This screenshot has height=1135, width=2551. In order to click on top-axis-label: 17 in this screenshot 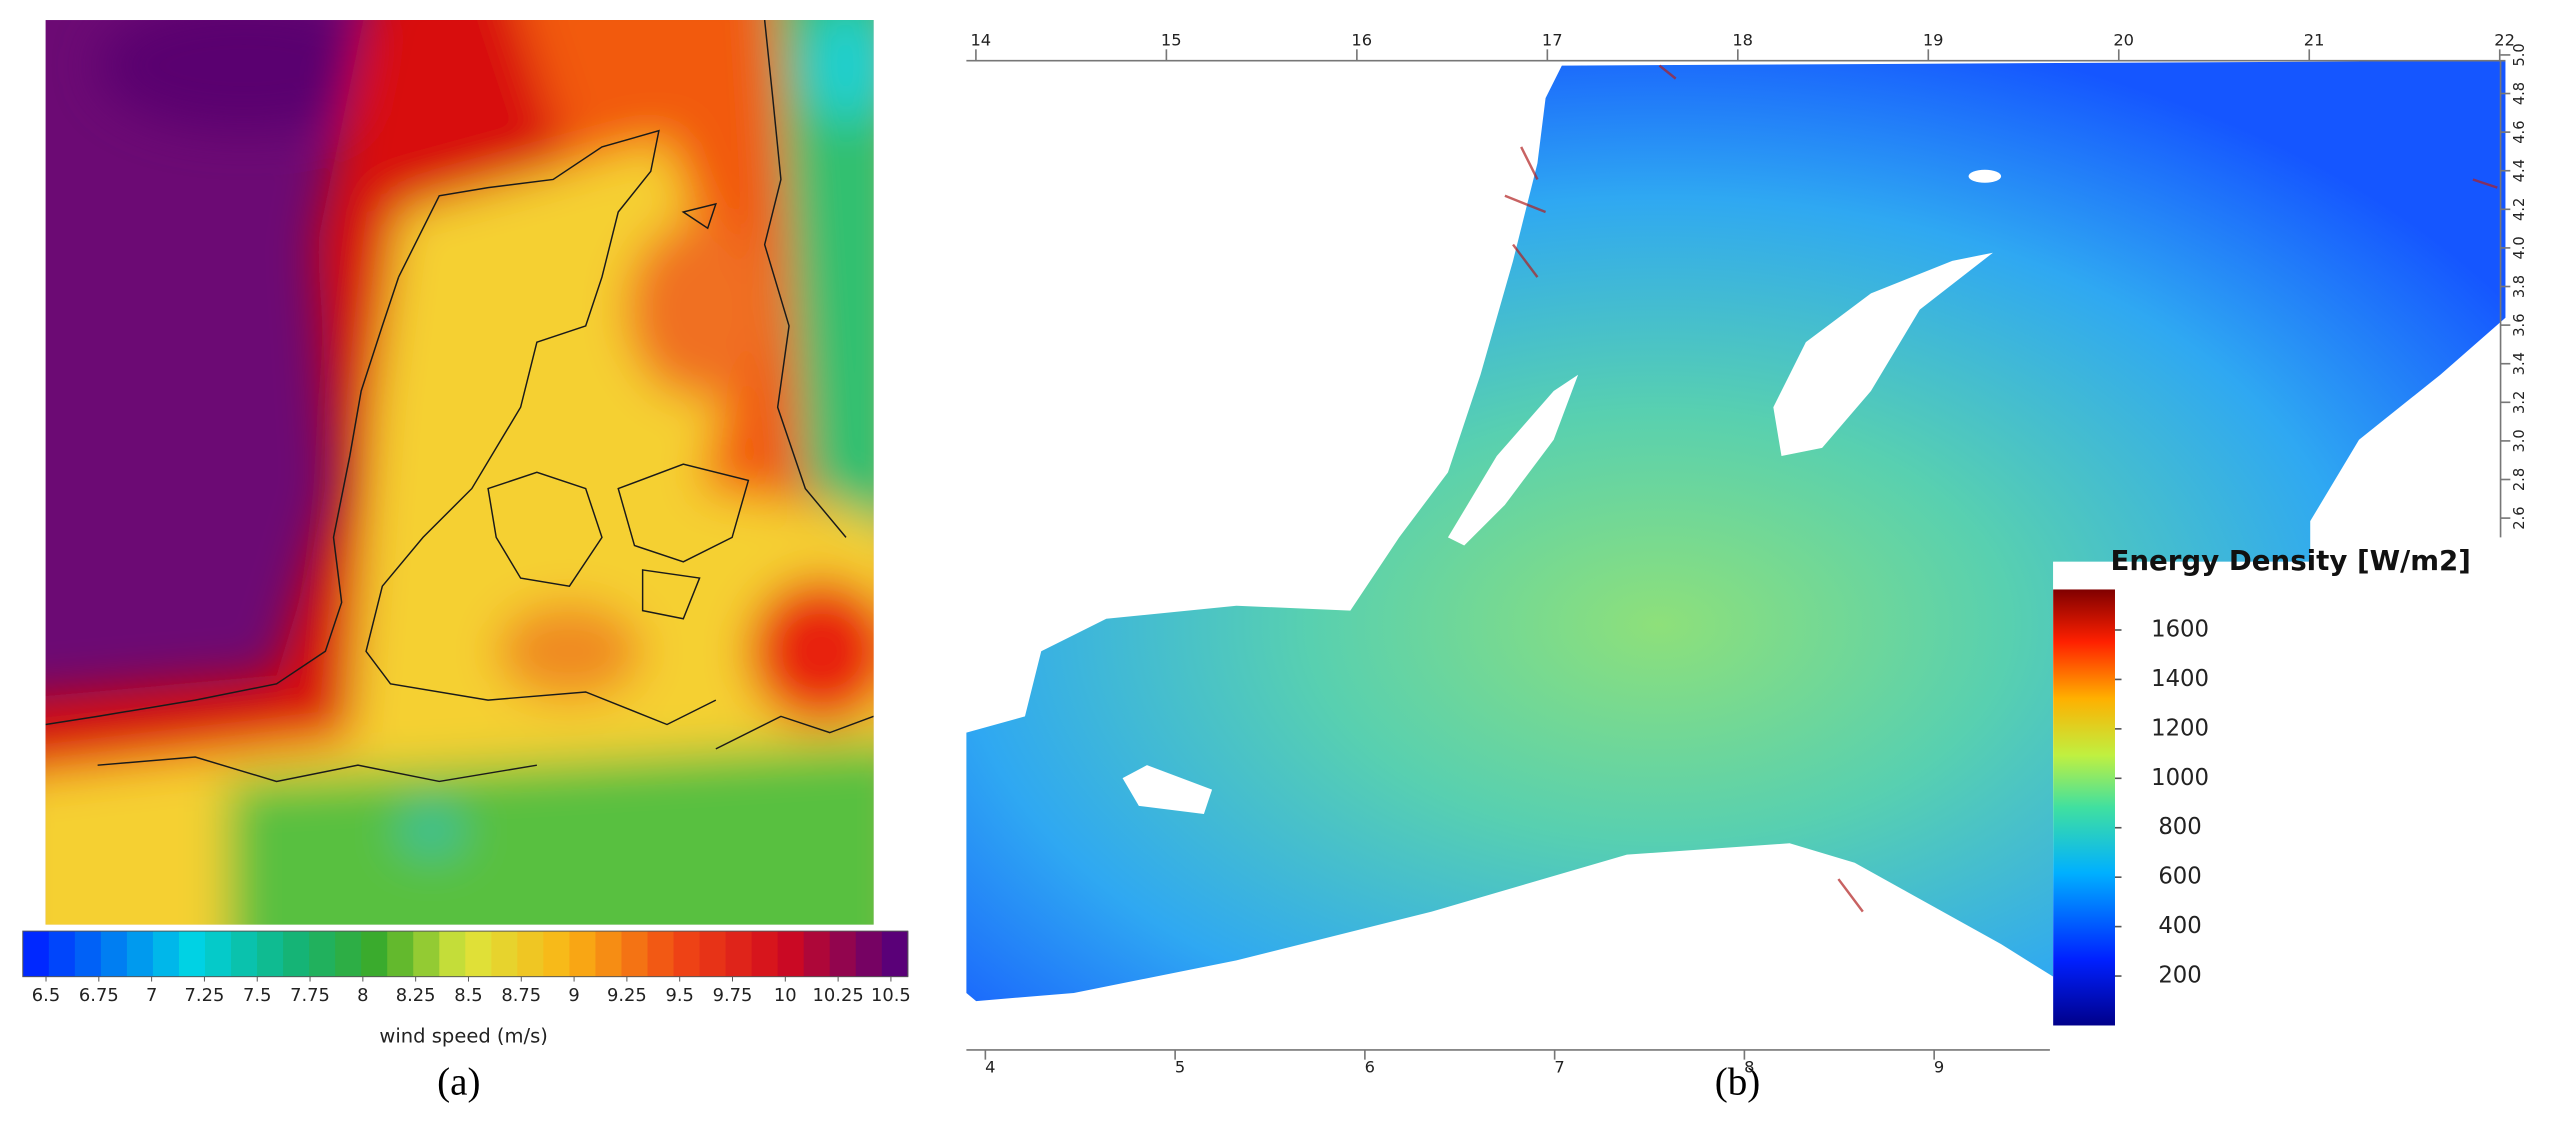, I will do `click(1552, 40)`.